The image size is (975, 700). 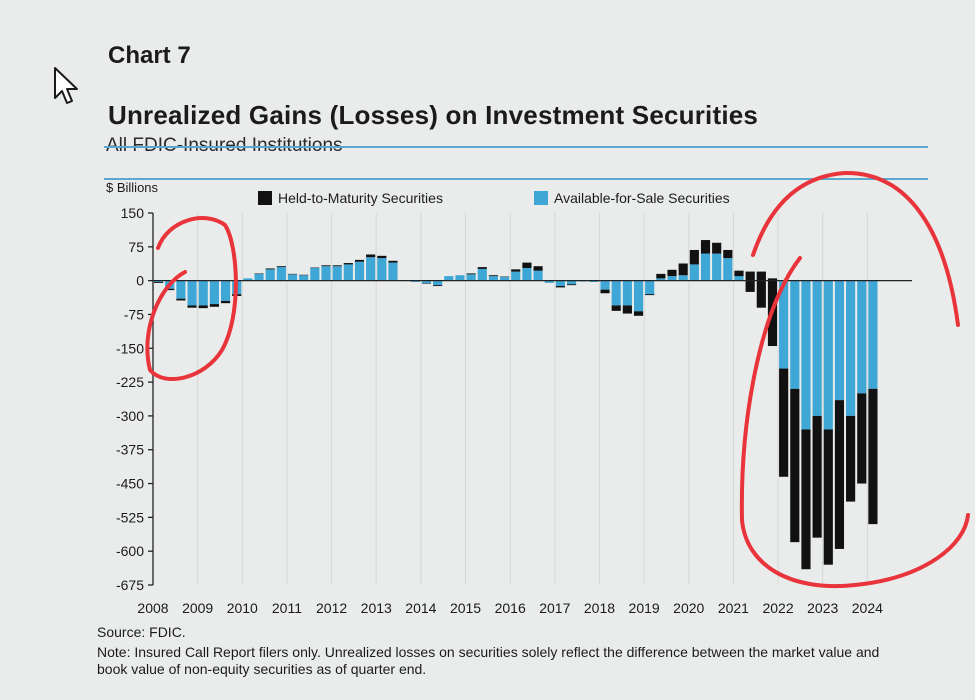 What do you see at coordinates (867, 608) in the screenshot?
I see `x-tick-label: 2024` at bounding box center [867, 608].